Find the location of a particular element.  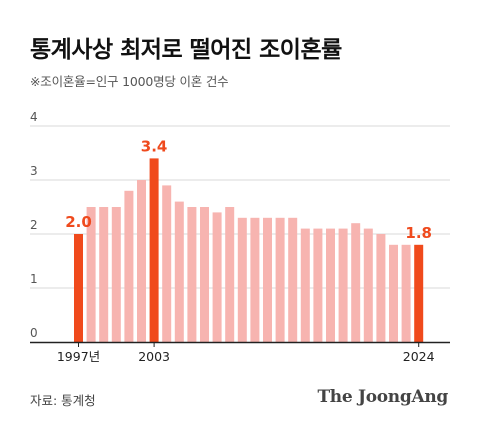

bar-2004 is located at coordinates (167, 263).